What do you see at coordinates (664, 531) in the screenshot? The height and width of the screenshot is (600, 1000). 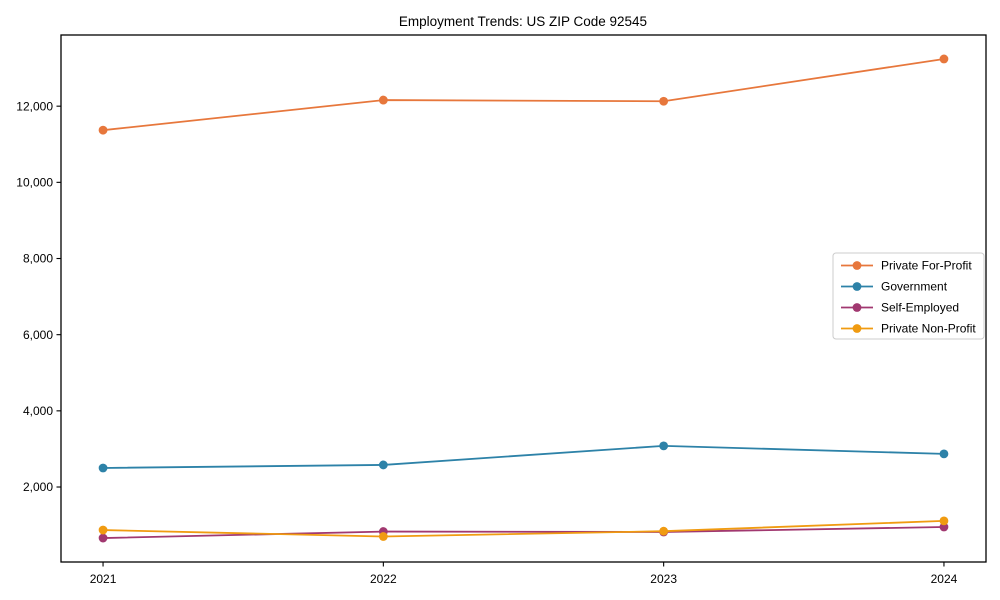 I see `data-point-private-non-profit-2023` at bounding box center [664, 531].